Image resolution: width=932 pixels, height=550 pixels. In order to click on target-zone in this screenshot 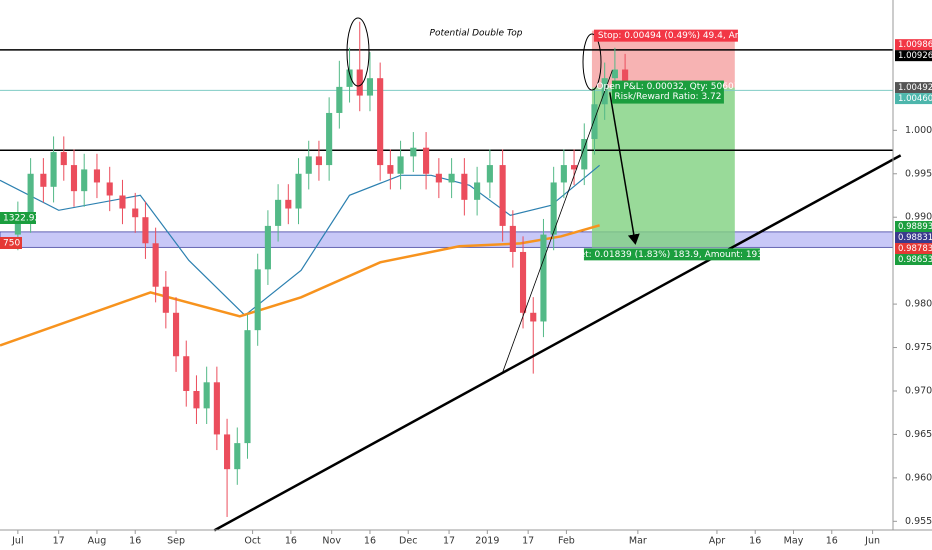, I will do `click(663, 167)`.